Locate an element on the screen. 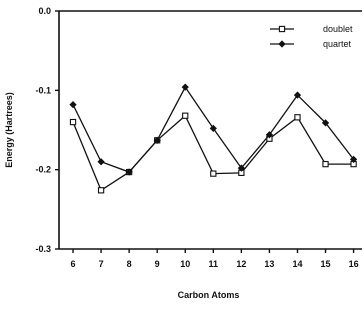 This screenshot has height=327, width=364. legend: doublet quartet is located at coordinates (311, 36).